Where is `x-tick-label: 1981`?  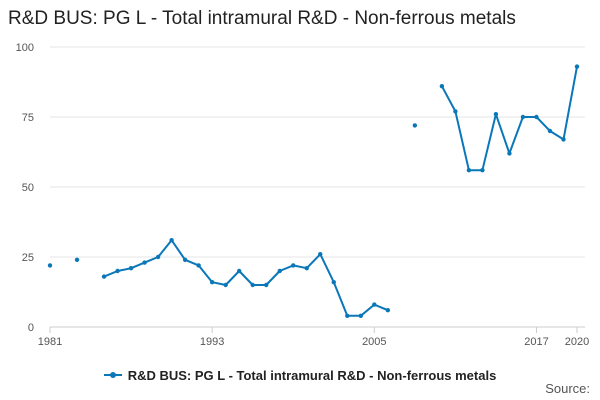 x-tick-label: 1981 is located at coordinates (50, 342).